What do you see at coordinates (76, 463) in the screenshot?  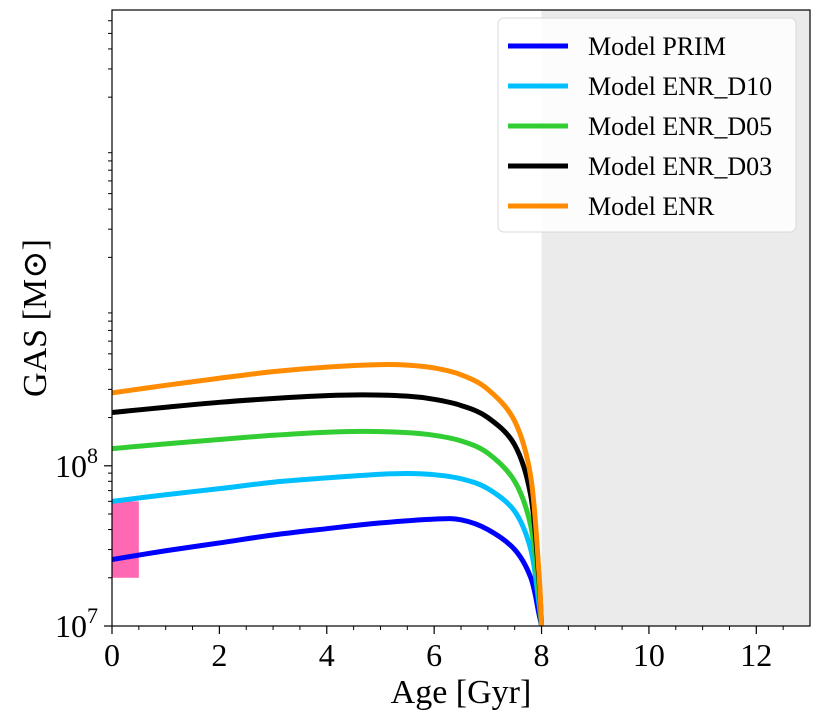 I see `y-tick-label: 10⁸` at bounding box center [76, 463].